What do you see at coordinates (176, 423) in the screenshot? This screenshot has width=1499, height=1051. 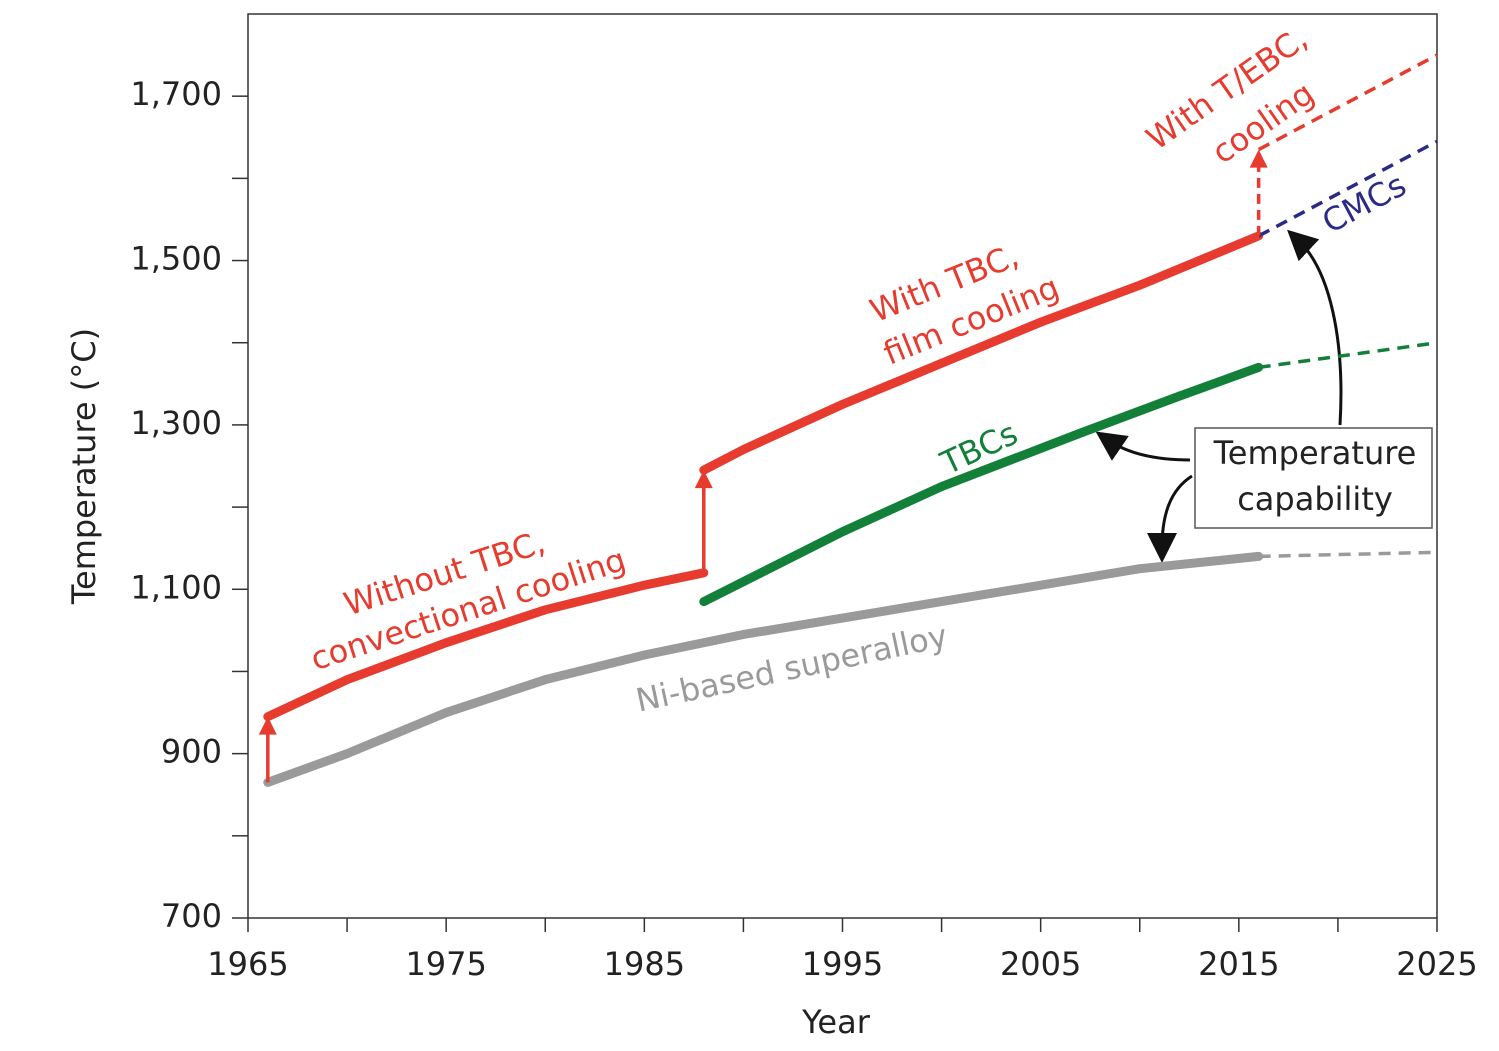 I see `y-tick-label: 1,300` at bounding box center [176, 423].